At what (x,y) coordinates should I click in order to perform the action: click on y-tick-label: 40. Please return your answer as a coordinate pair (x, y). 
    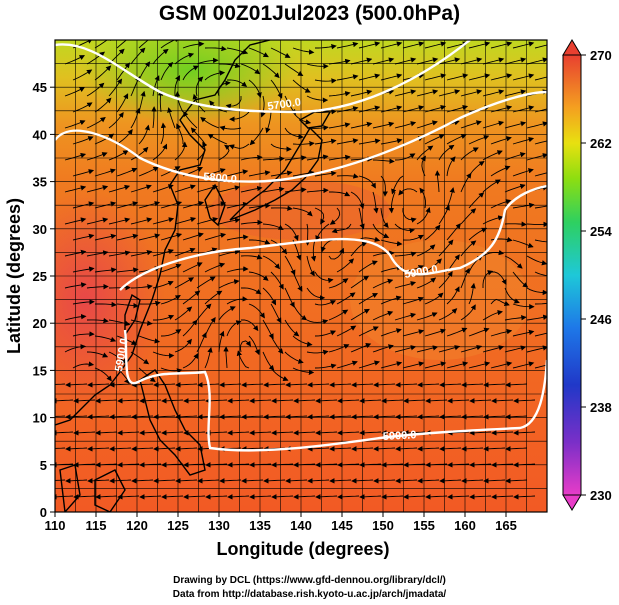
    Looking at the image, I should click on (40, 134).